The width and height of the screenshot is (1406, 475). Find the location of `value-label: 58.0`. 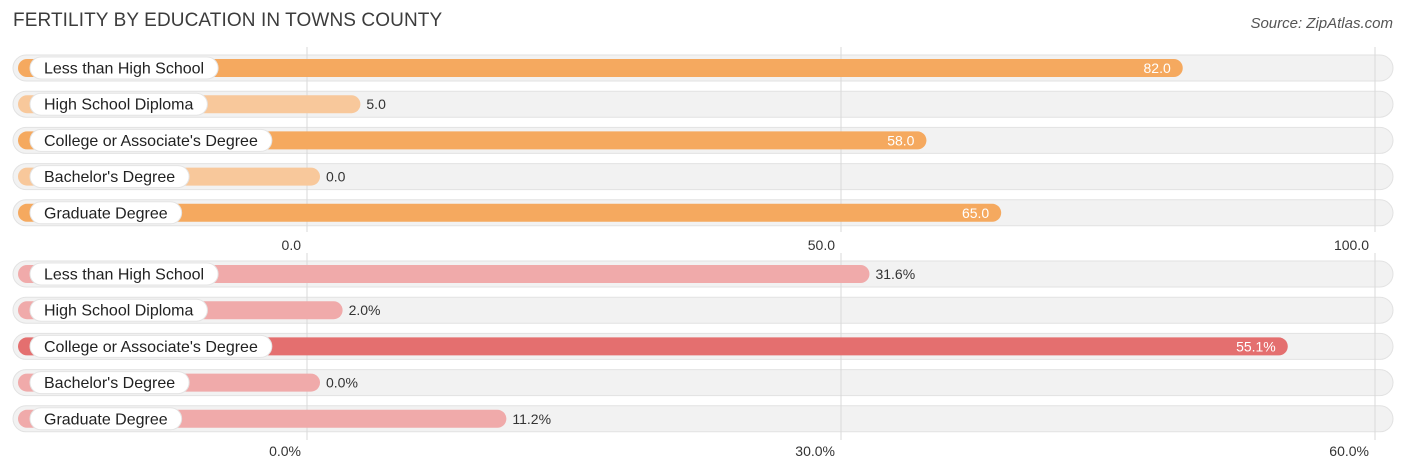

value-label: 58.0 is located at coordinates (900, 140).